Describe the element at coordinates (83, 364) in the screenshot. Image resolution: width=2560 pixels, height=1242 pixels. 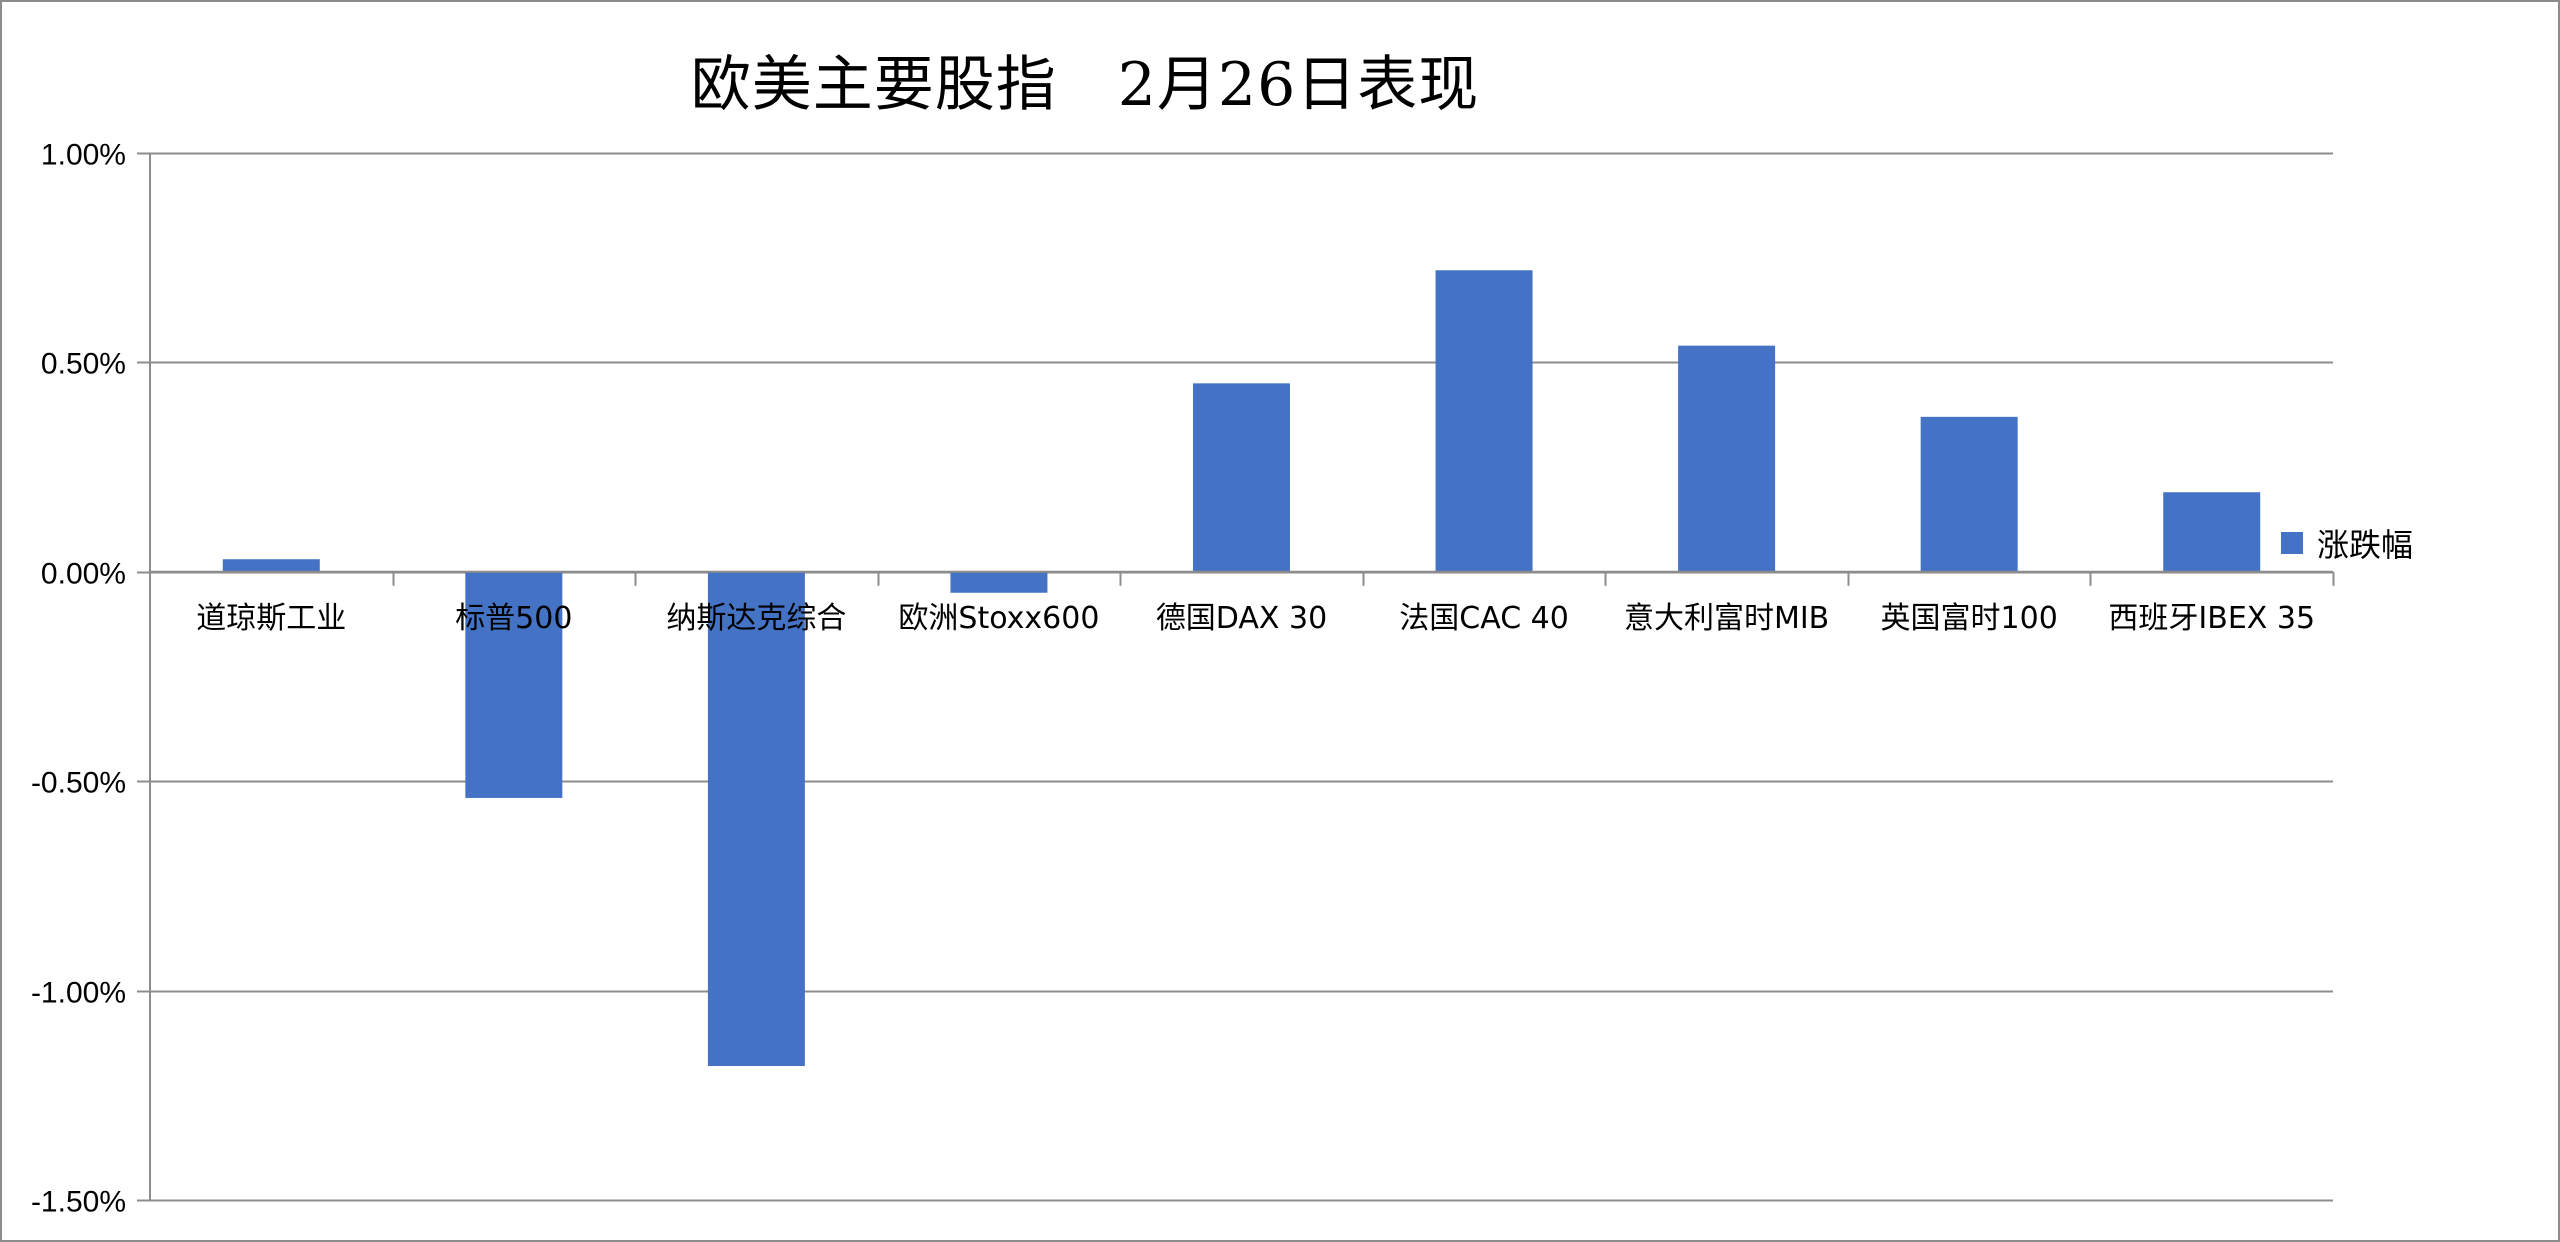
I see `y-tick-label: 0.50%` at that location.